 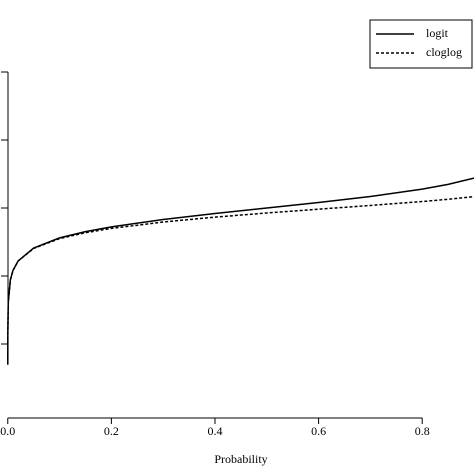 What do you see at coordinates (318, 431) in the screenshot?
I see `x-tick-label: 0.6` at bounding box center [318, 431].